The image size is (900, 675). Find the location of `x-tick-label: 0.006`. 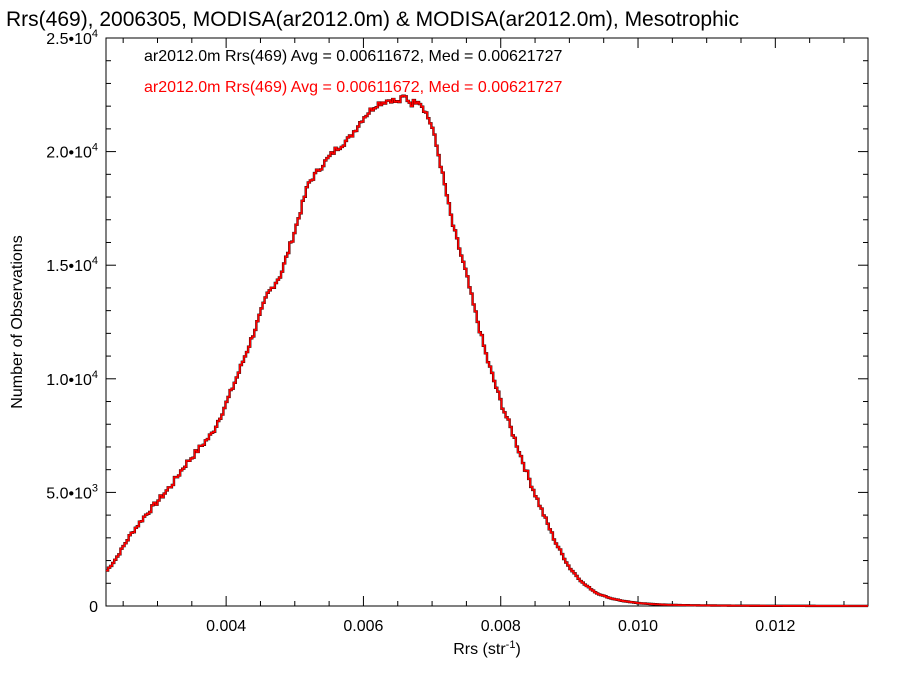

x-tick-label: 0.006 is located at coordinates (363, 626).